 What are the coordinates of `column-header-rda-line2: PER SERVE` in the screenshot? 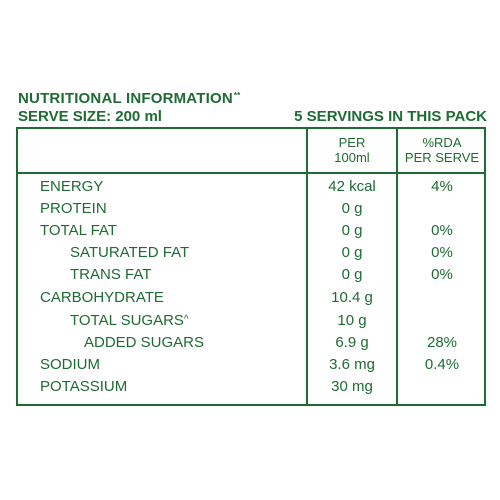 It's located at (442, 157).